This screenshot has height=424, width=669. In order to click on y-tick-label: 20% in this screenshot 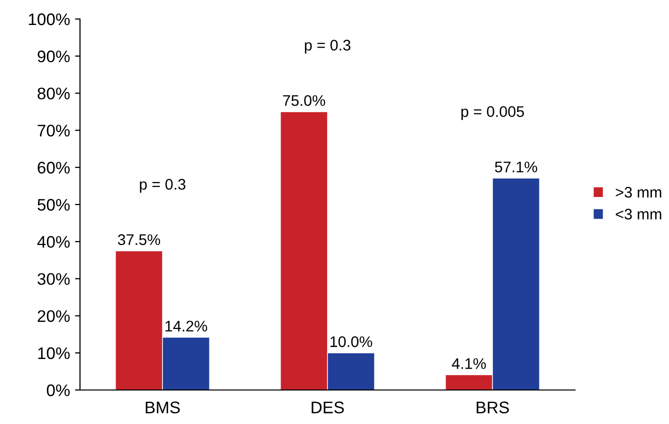, I will do `click(54, 316)`.